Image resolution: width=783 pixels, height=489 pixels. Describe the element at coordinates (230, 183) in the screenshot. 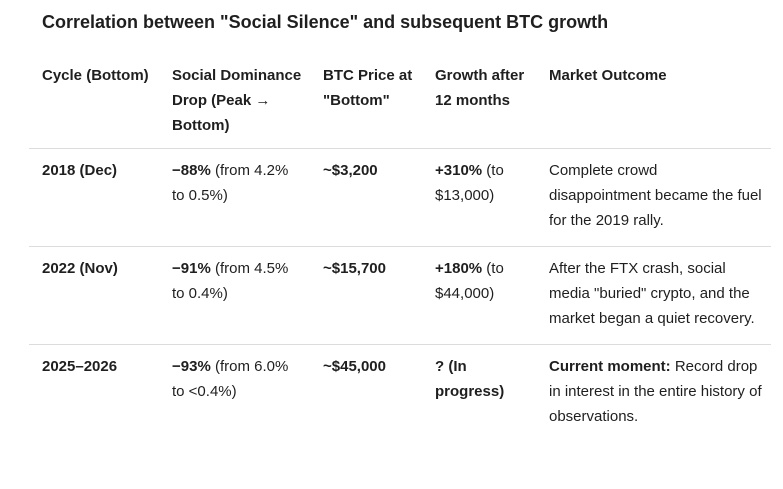

I see `drop-detail: (from 4.2% to 0.5%)` at that location.